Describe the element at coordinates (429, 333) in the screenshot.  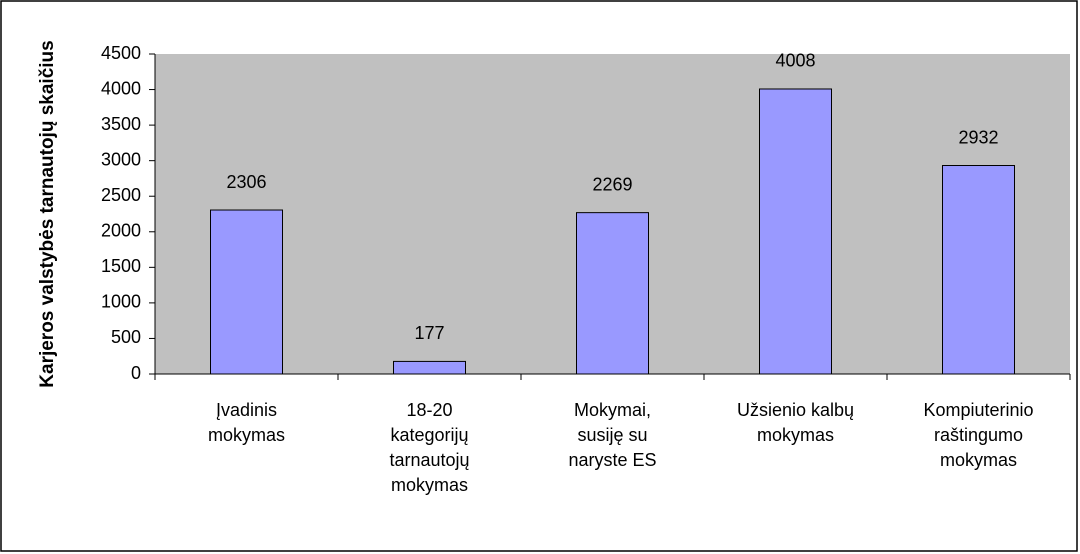
I see `value-label: 177` at that location.